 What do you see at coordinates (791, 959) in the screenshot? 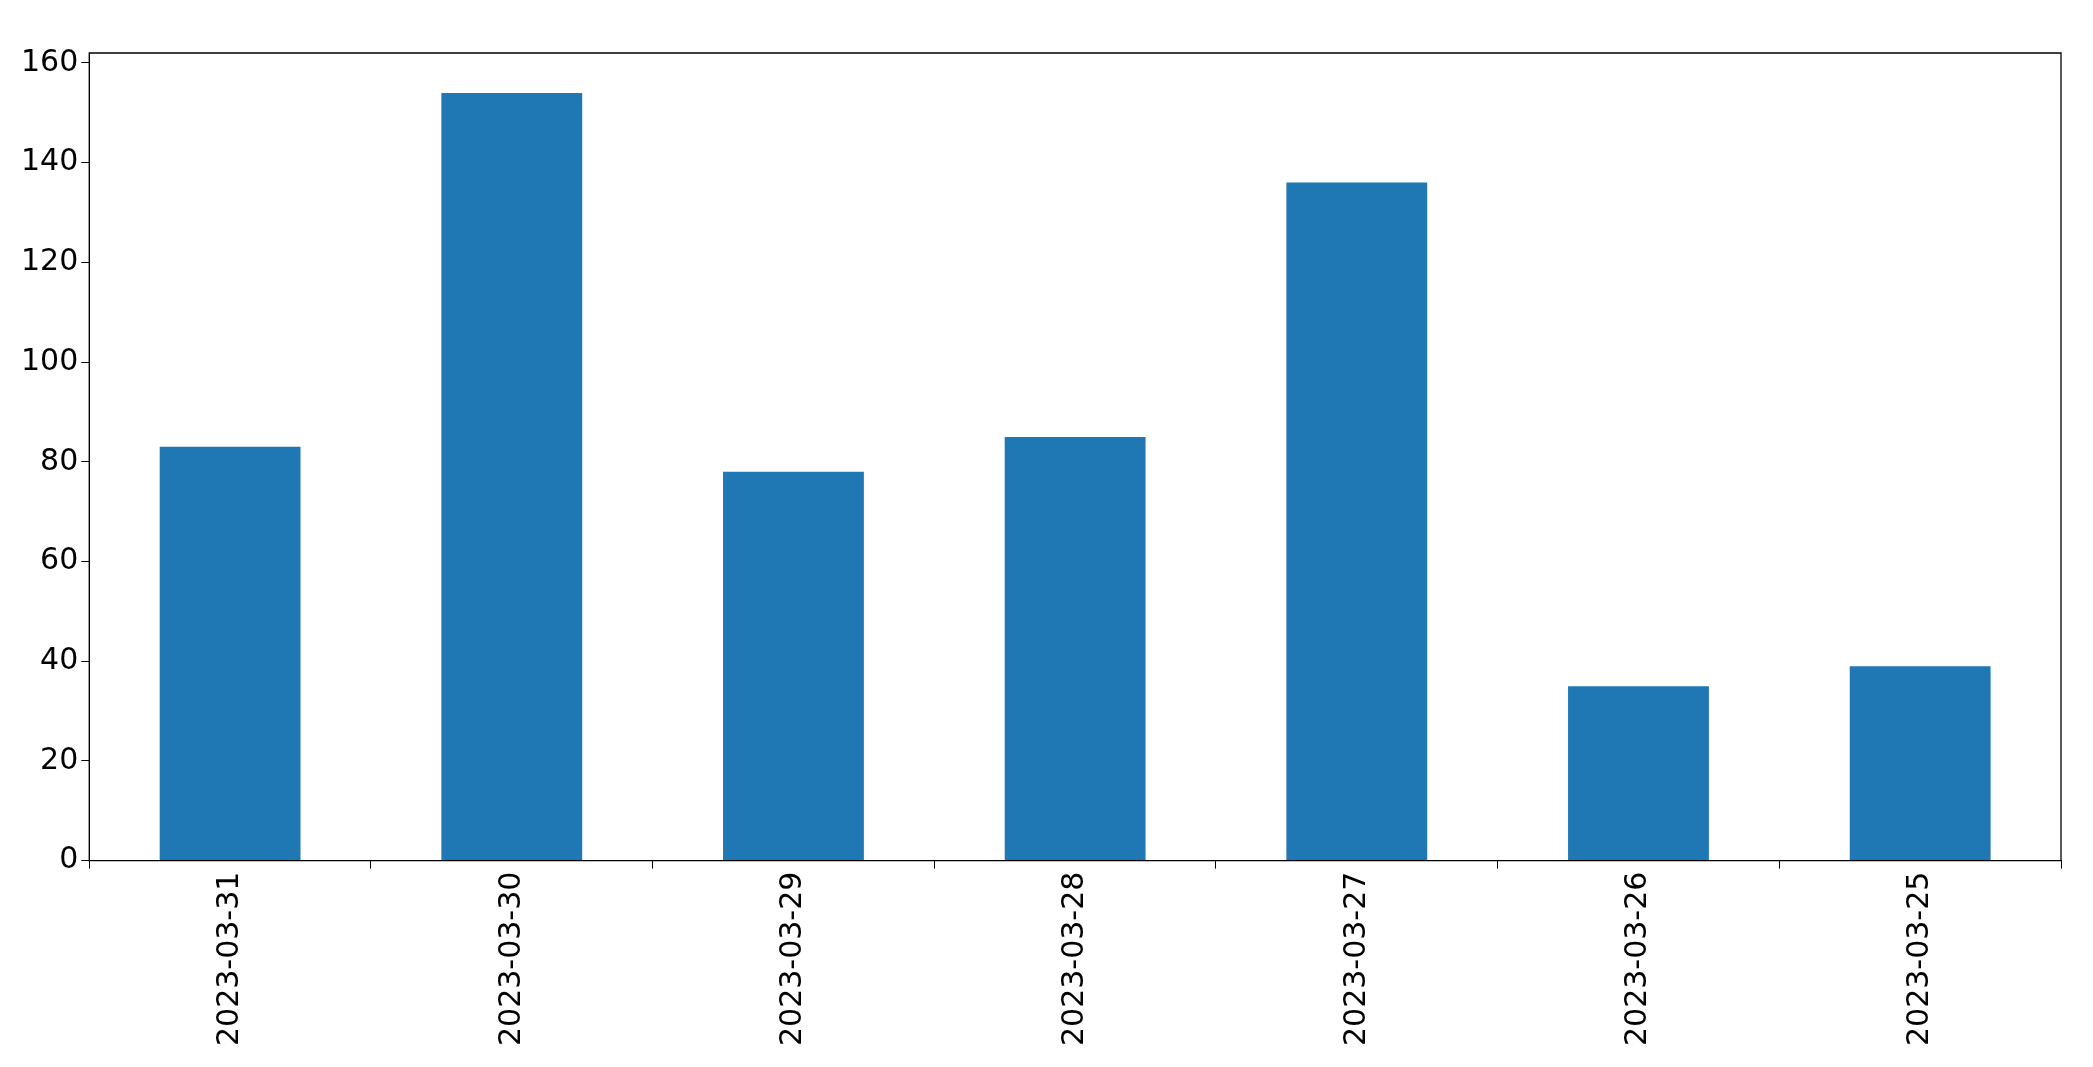
I see `x-tick-label: 2023-03-29` at bounding box center [791, 959].